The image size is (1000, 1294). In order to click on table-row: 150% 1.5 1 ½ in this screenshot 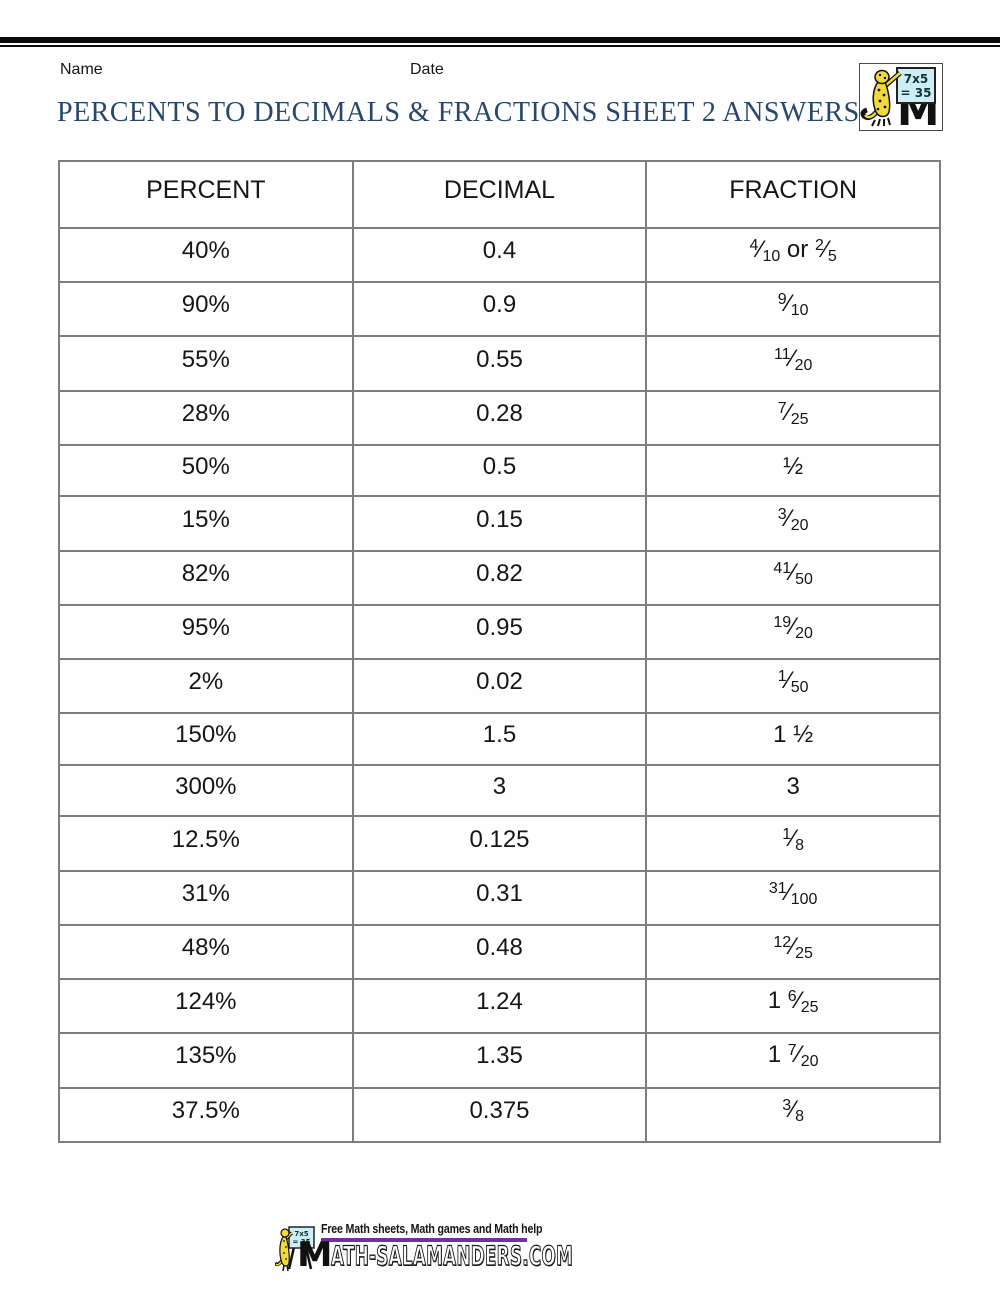, I will do `click(499, 739)`.